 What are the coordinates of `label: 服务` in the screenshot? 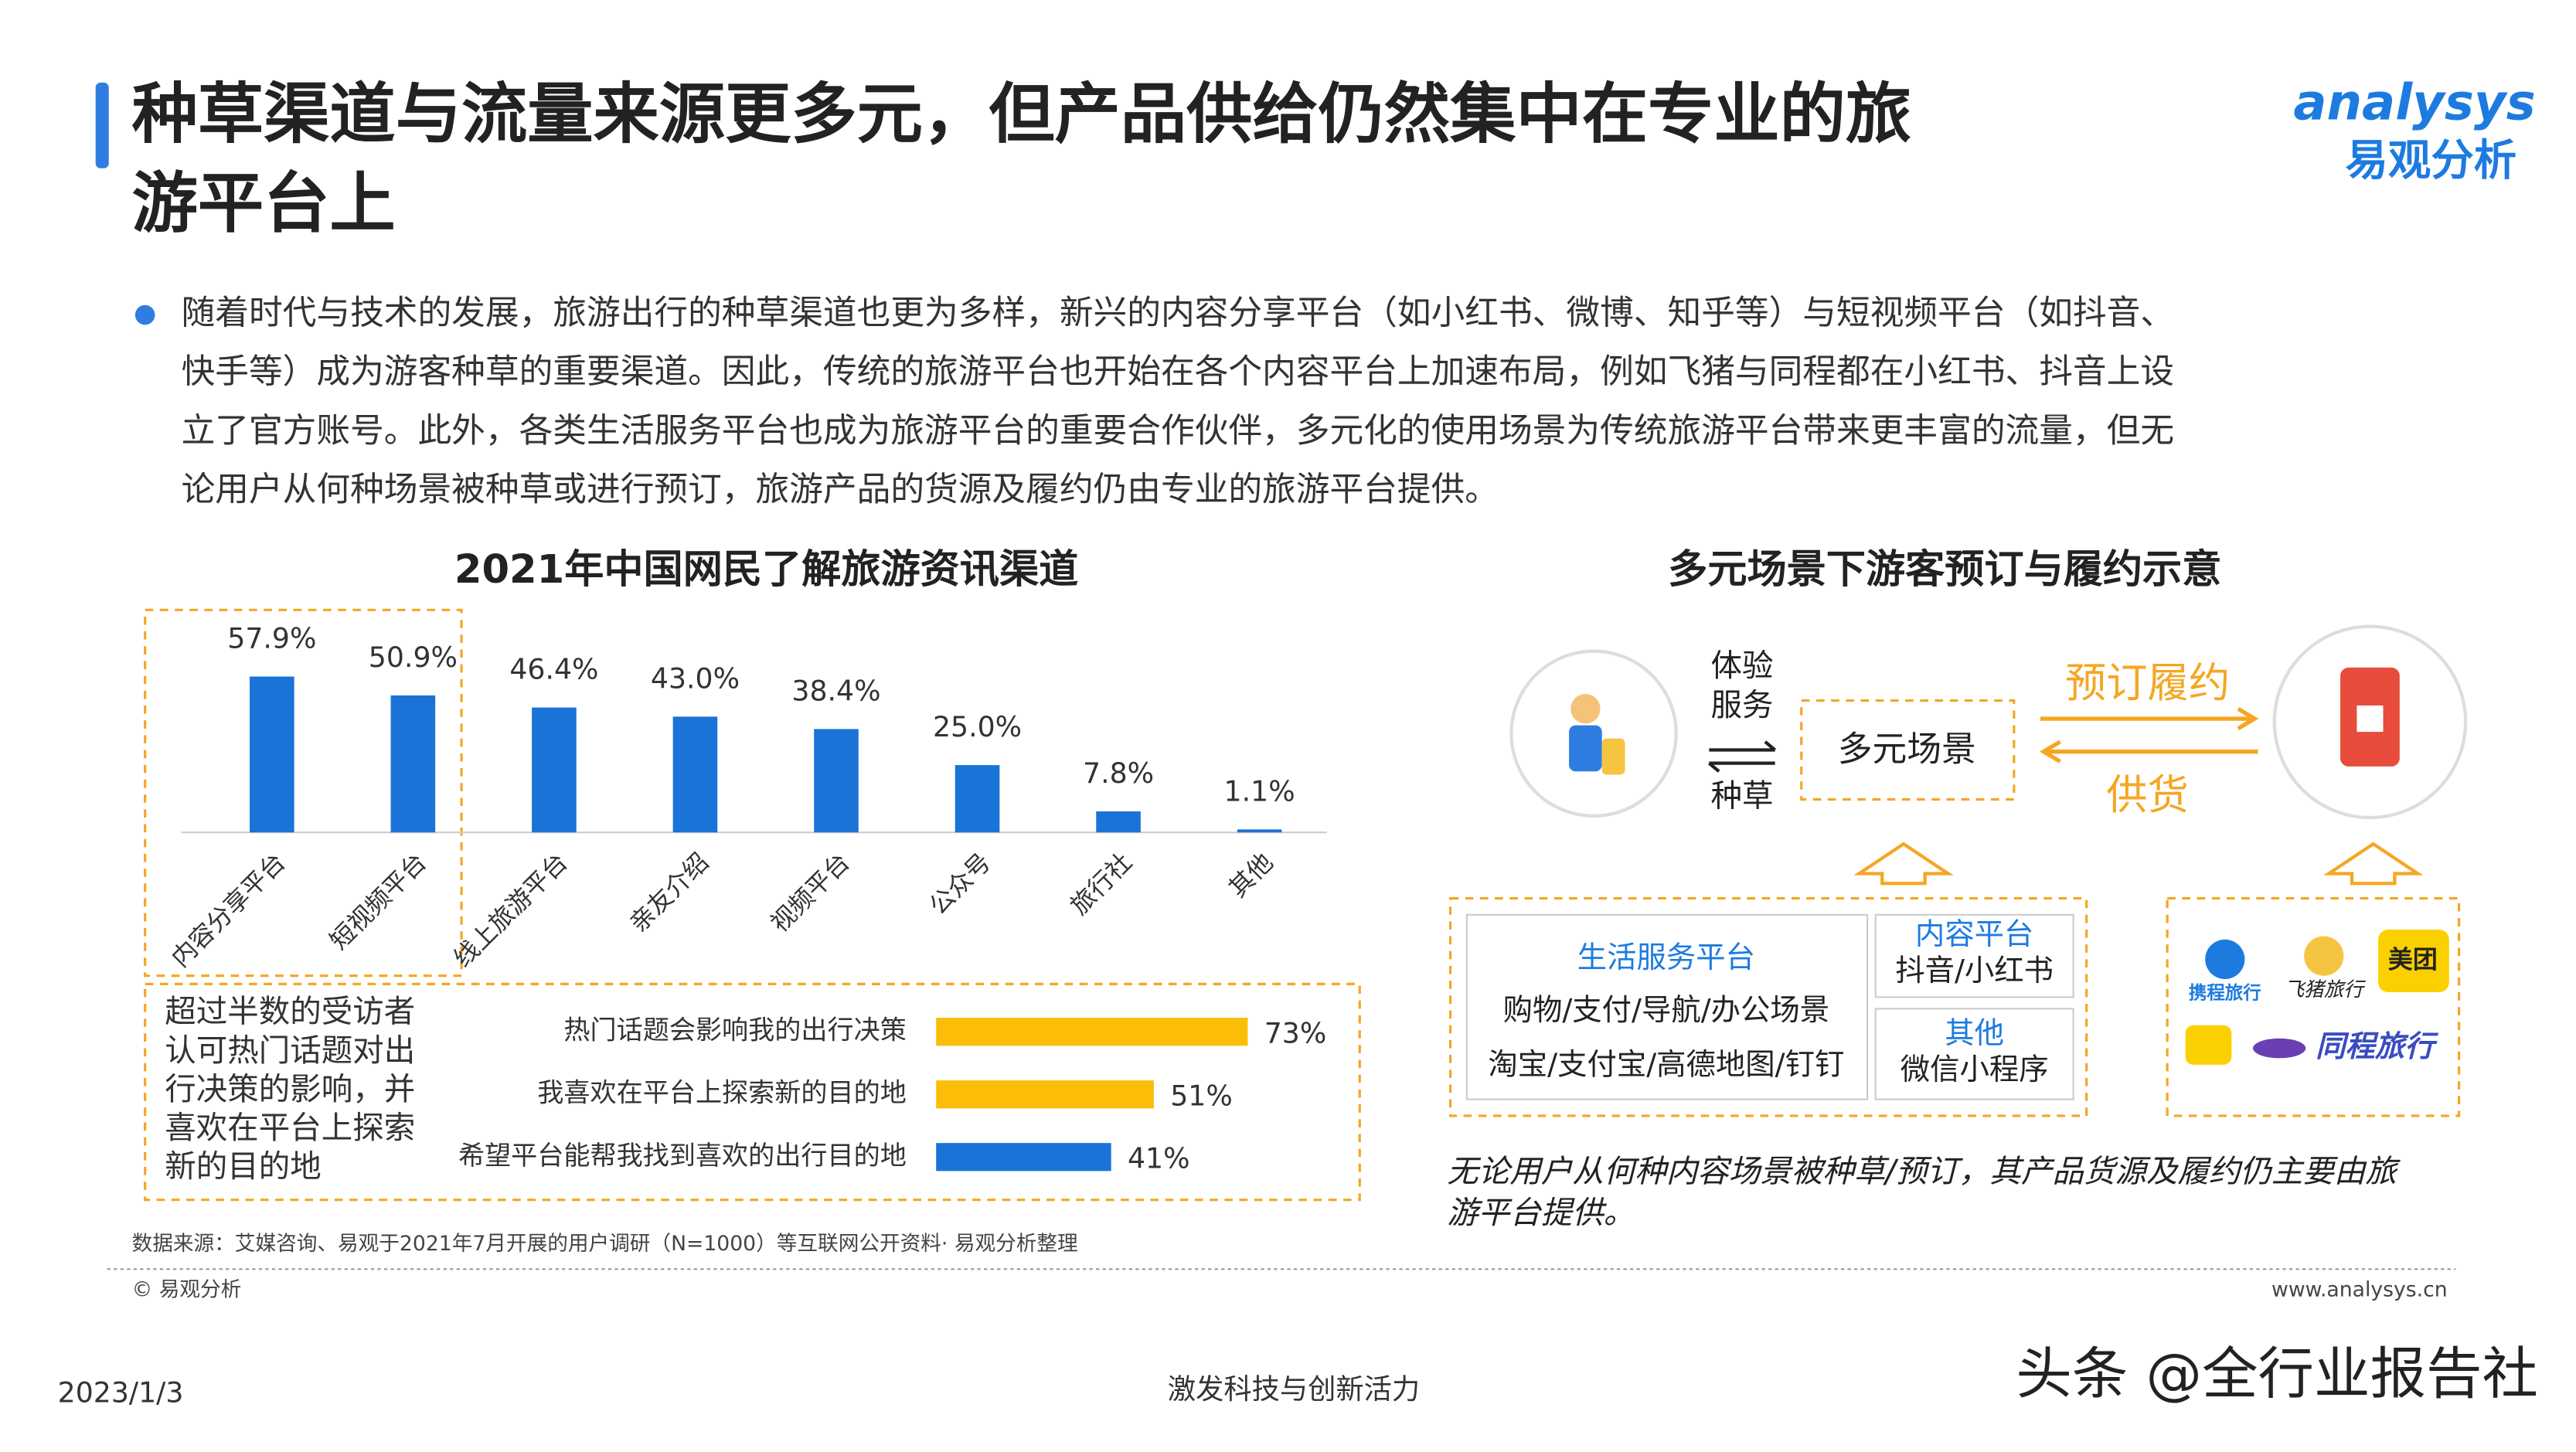 It's located at (1741, 704).